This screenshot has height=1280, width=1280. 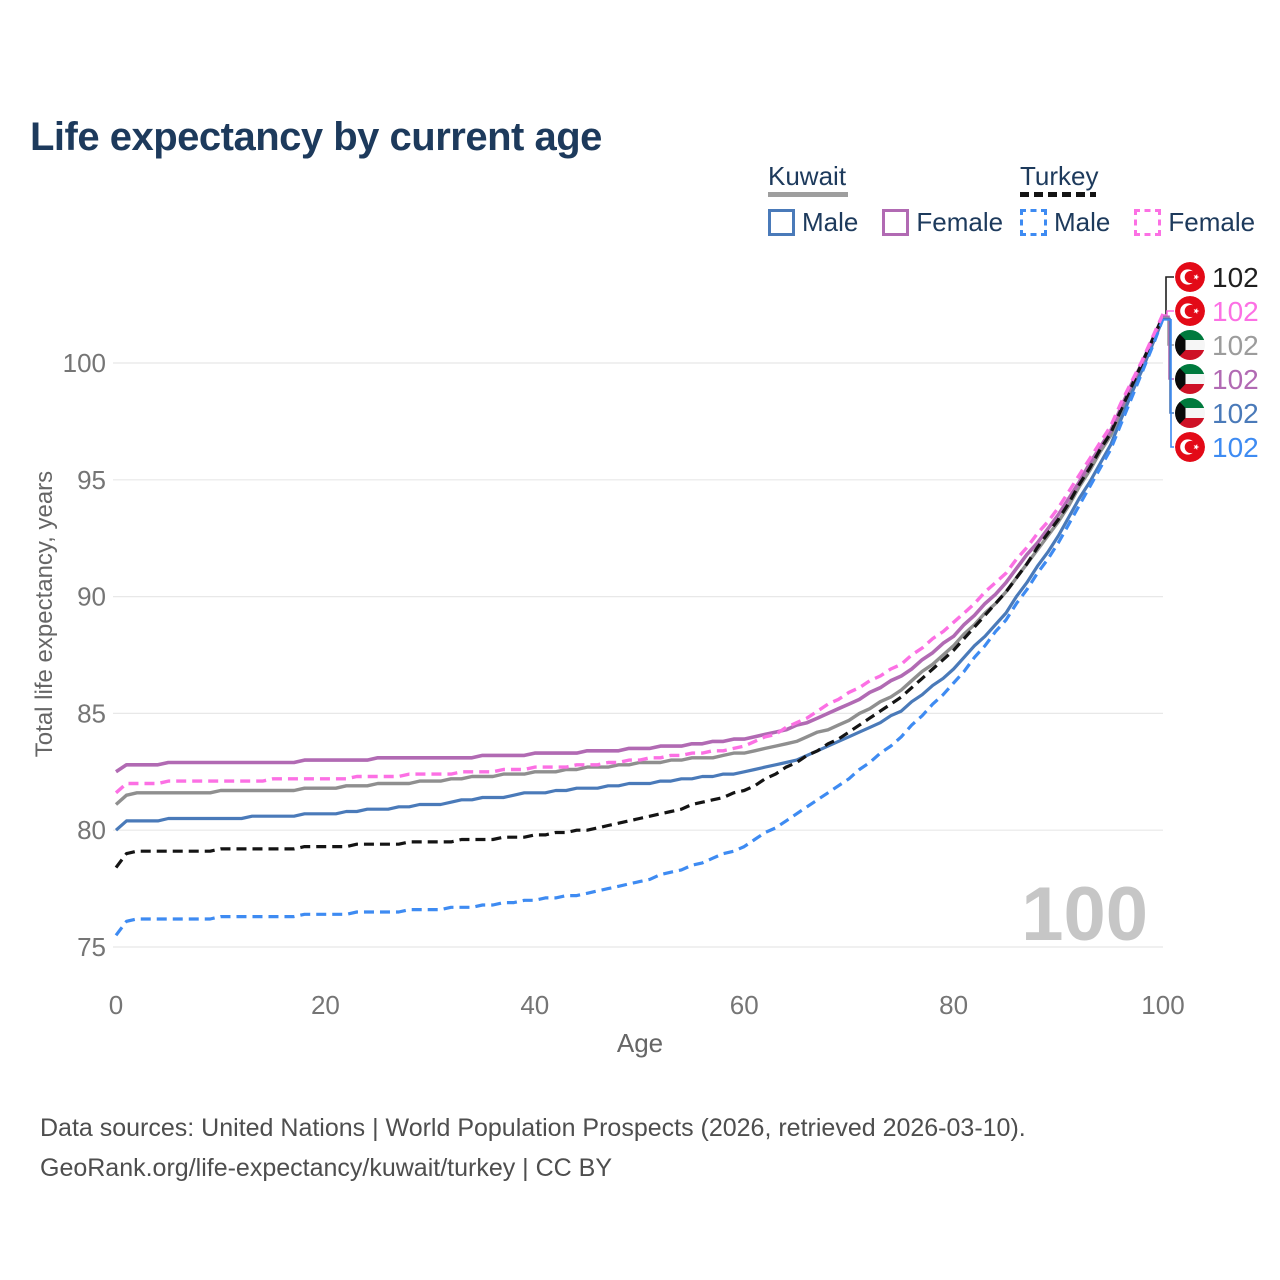 I want to click on legend-label-kuwait-female: Female, so click(x=960, y=222).